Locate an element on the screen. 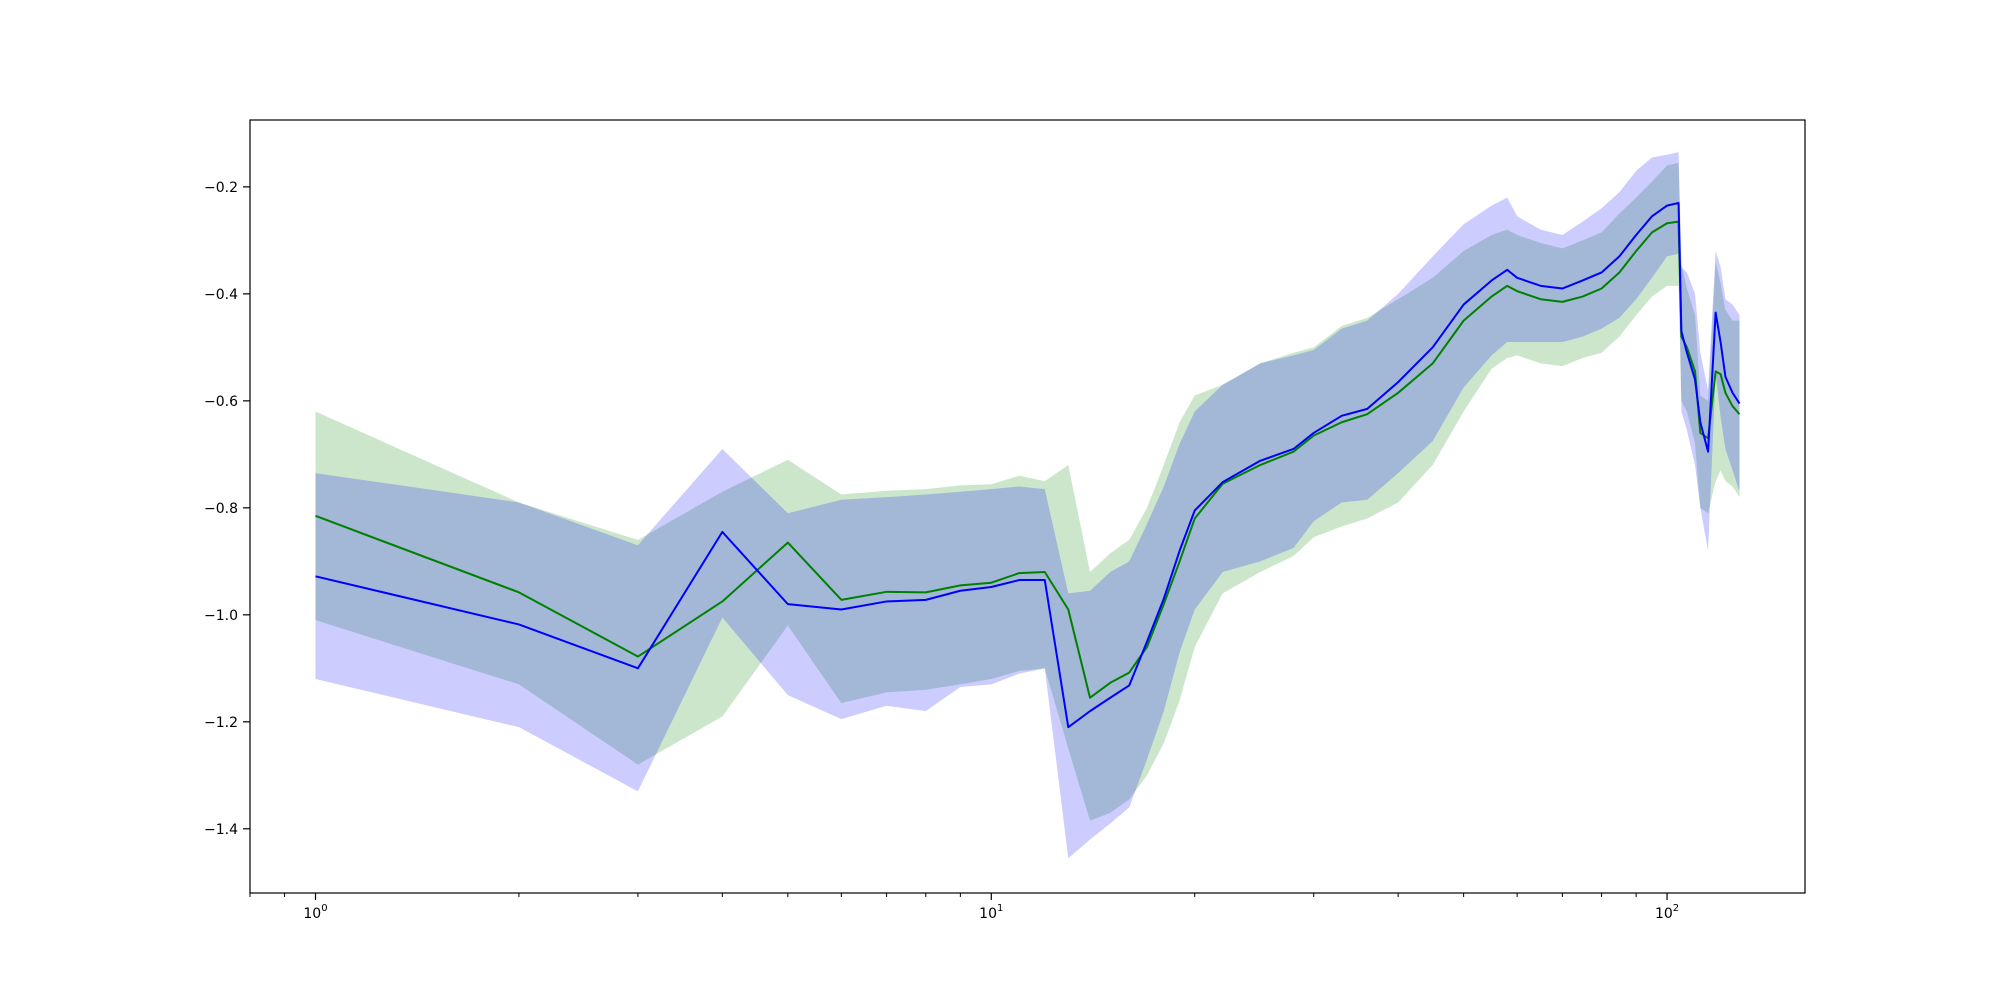 The width and height of the screenshot is (2000, 1005). y-tick-label: −0.6 is located at coordinates (221, 402).